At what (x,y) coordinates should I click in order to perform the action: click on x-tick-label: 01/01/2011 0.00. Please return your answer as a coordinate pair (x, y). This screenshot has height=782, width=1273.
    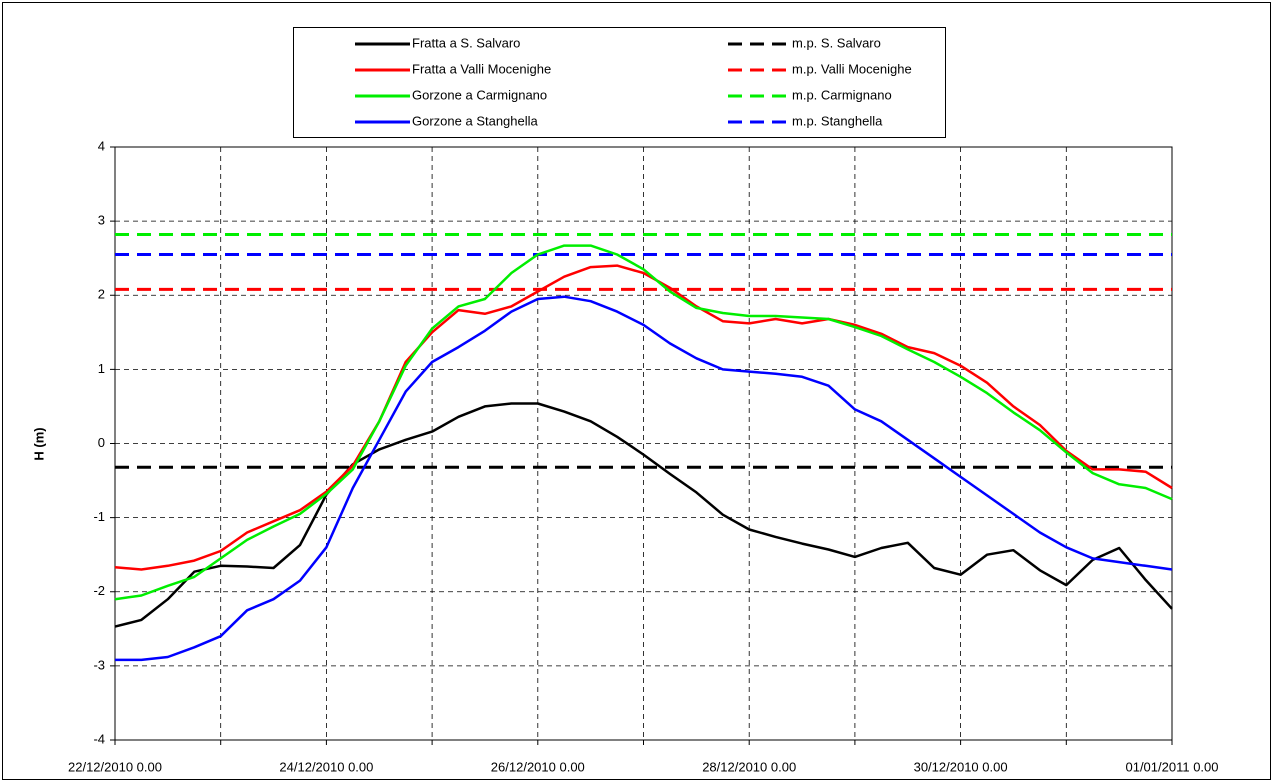
    Looking at the image, I should click on (1171, 766).